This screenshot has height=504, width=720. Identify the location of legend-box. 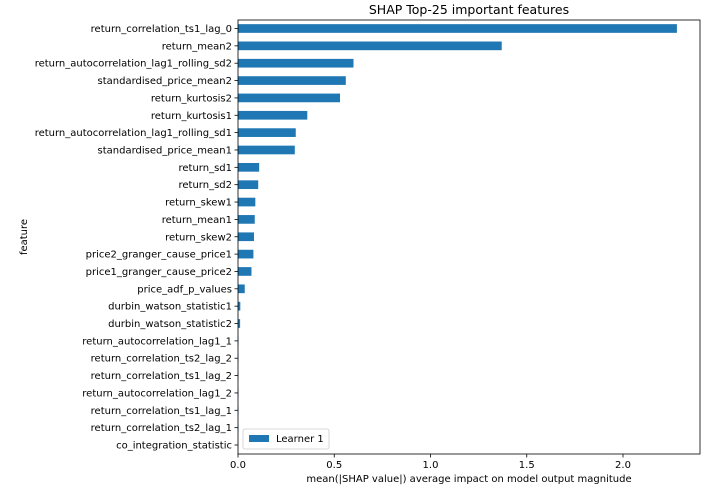
(286, 439).